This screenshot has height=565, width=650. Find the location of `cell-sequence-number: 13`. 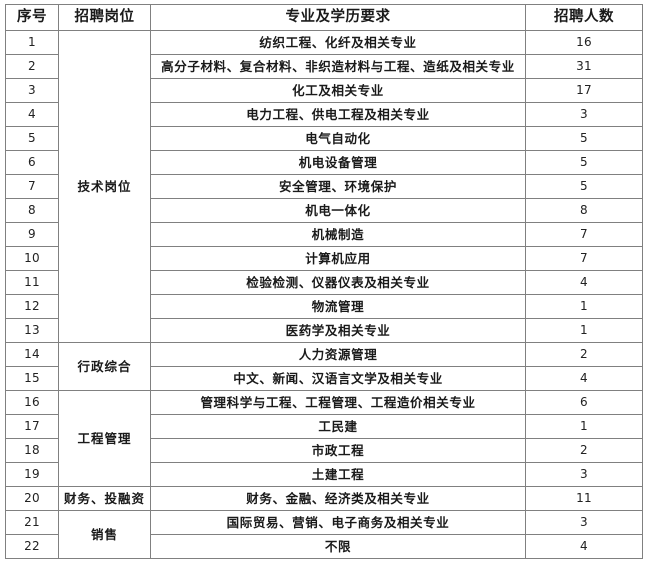

cell-sequence-number: 13 is located at coordinates (32, 330).